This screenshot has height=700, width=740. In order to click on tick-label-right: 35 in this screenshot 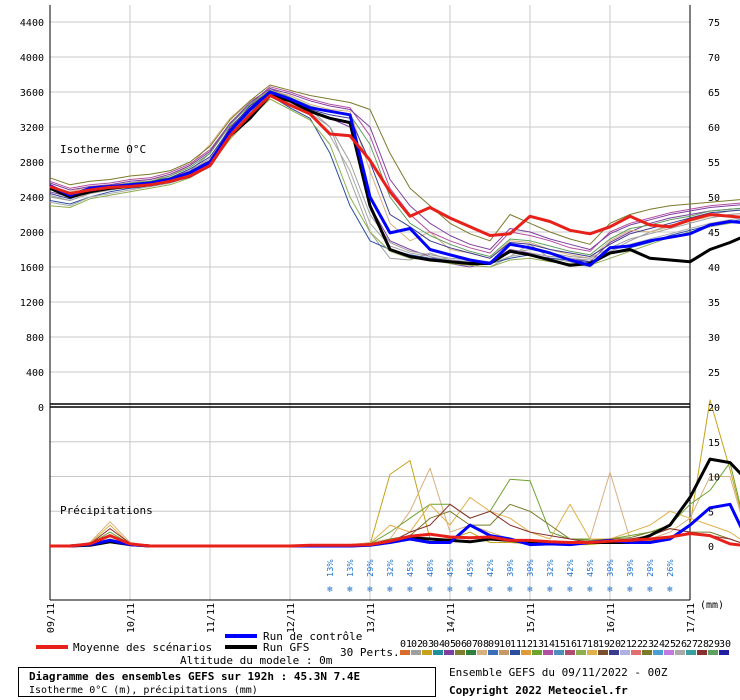, I will do `click(714, 303)`.